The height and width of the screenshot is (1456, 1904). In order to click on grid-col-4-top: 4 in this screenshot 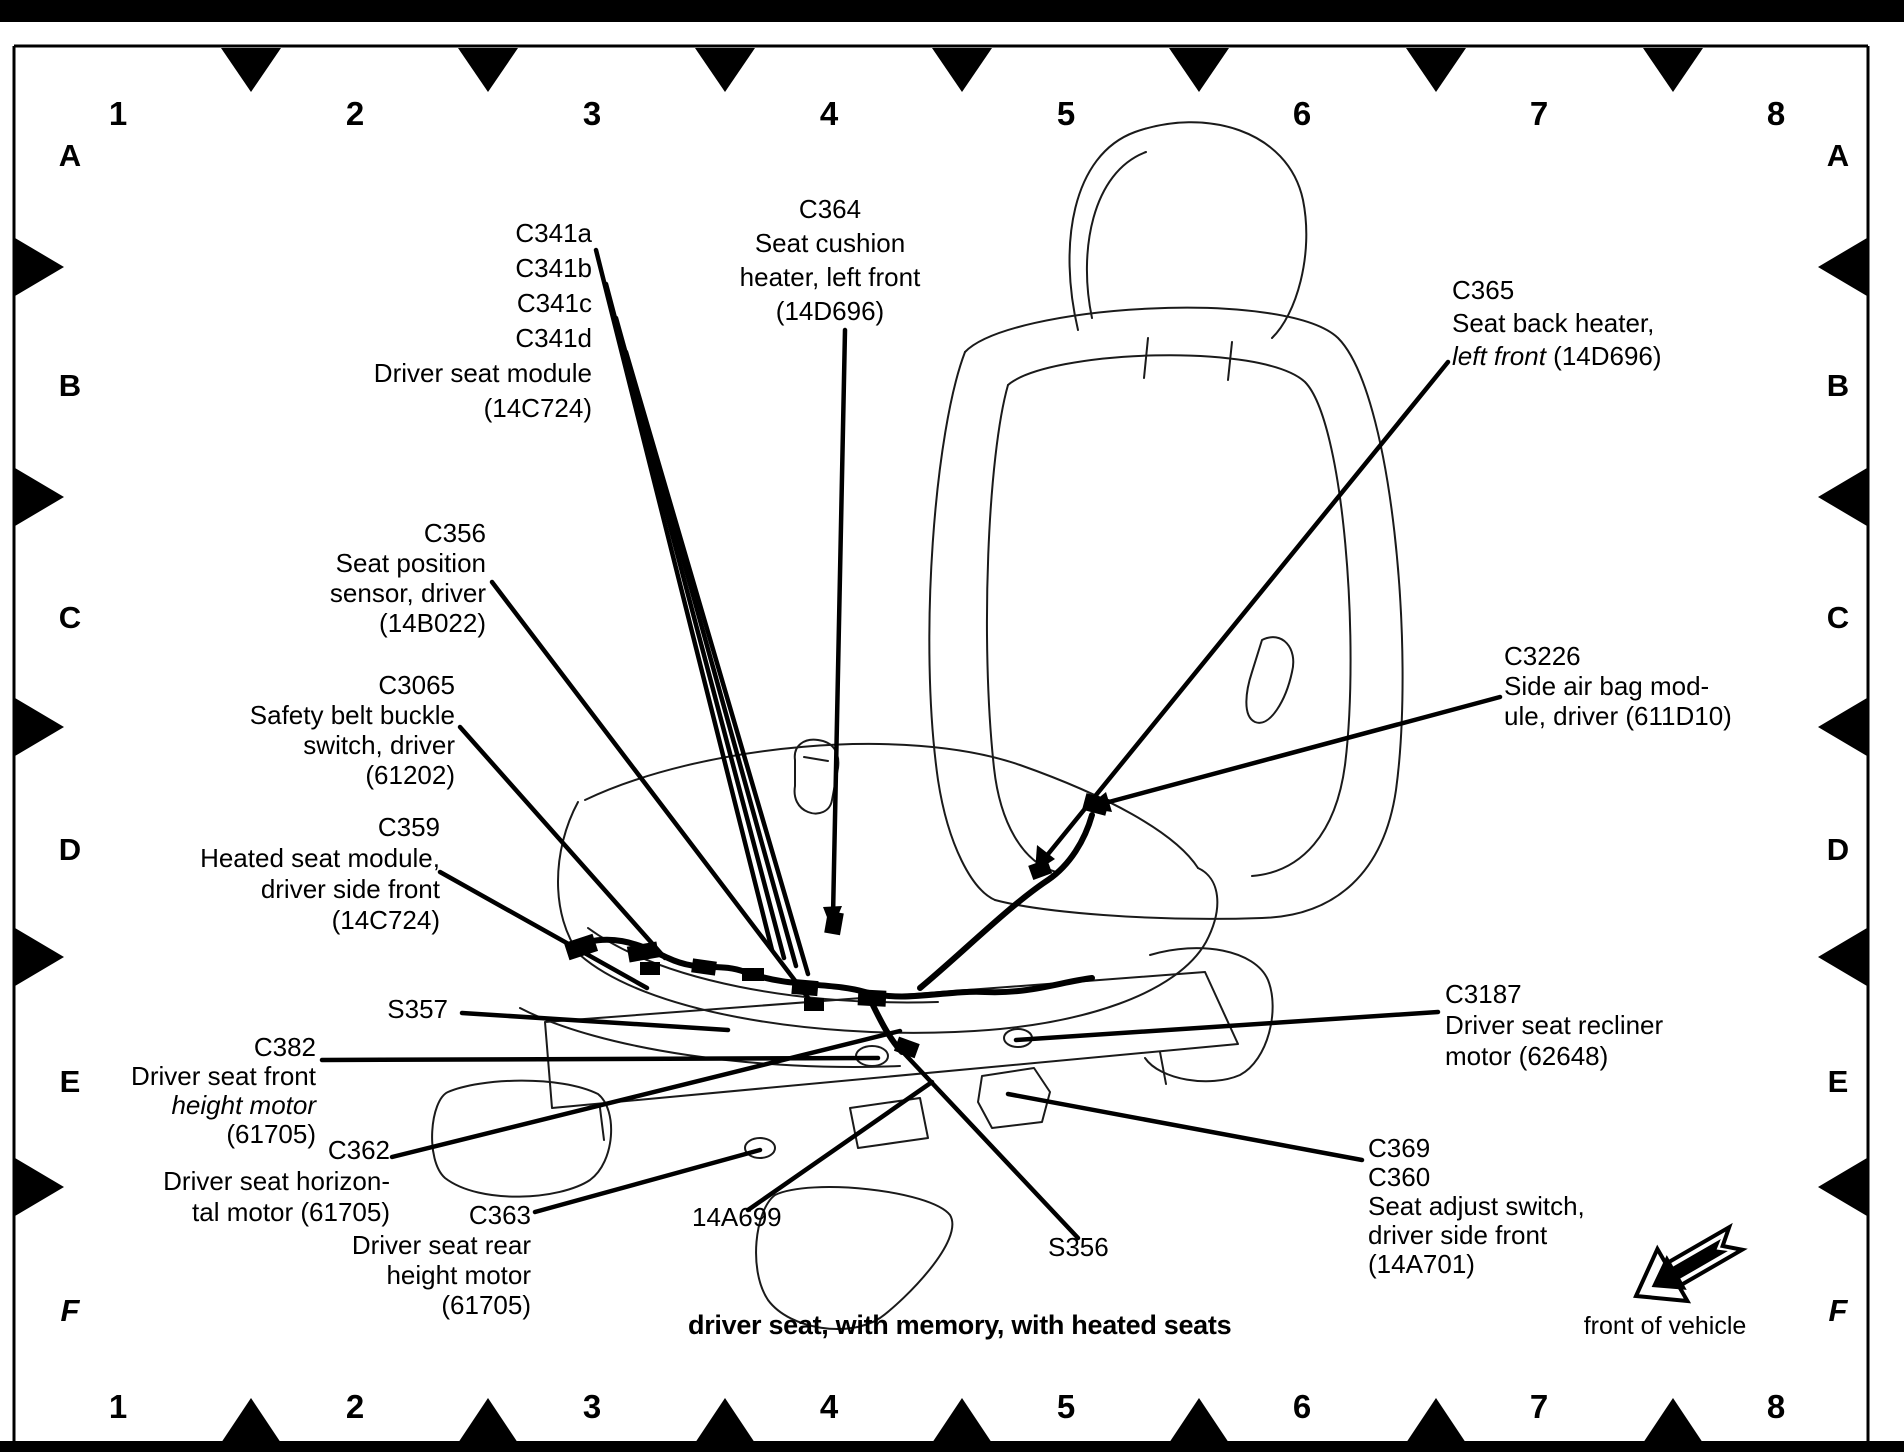, I will do `click(829, 113)`.